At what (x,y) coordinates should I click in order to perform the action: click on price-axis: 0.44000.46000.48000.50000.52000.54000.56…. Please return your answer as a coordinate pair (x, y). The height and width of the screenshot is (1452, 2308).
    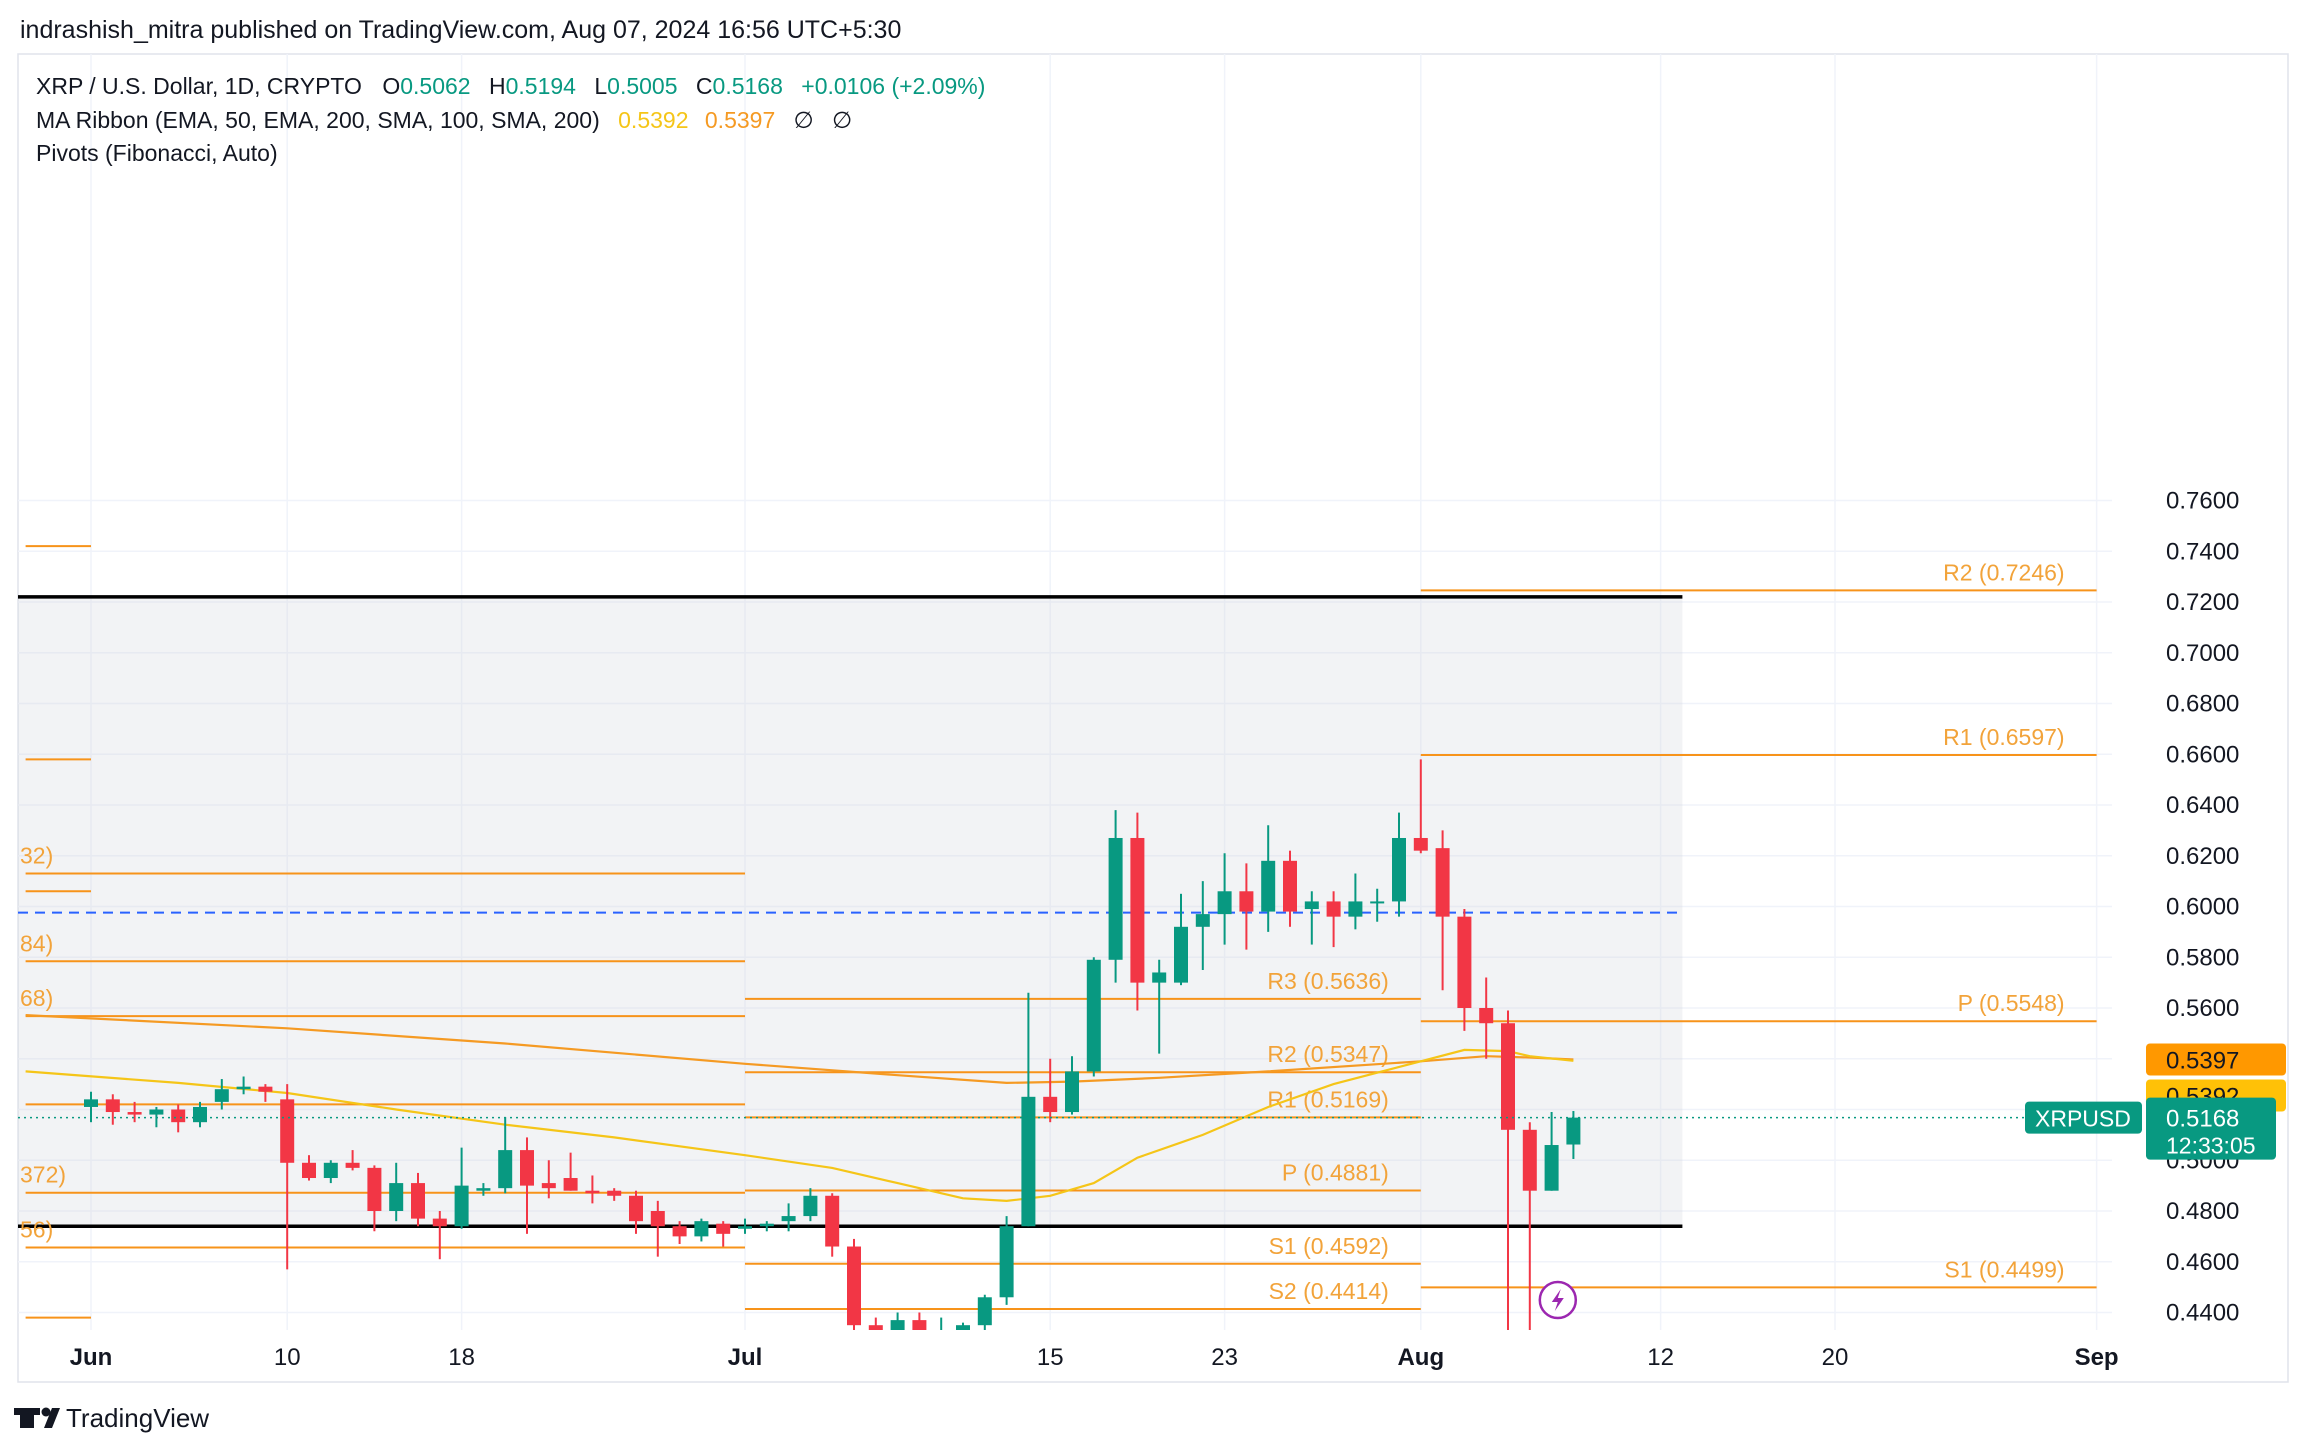
    Looking at the image, I should click on (2202, 907).